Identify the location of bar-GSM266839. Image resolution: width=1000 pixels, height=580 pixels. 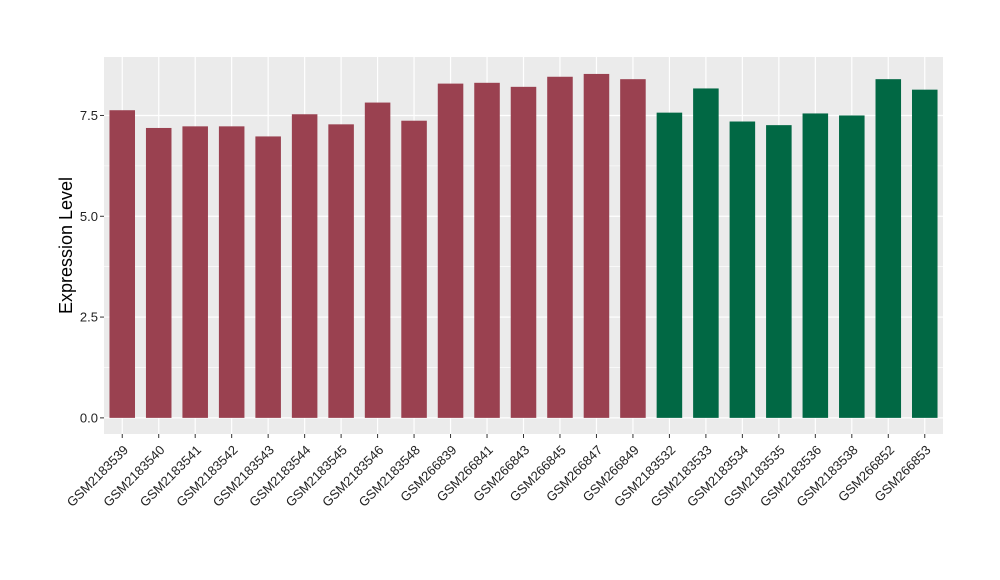
(450, 250).